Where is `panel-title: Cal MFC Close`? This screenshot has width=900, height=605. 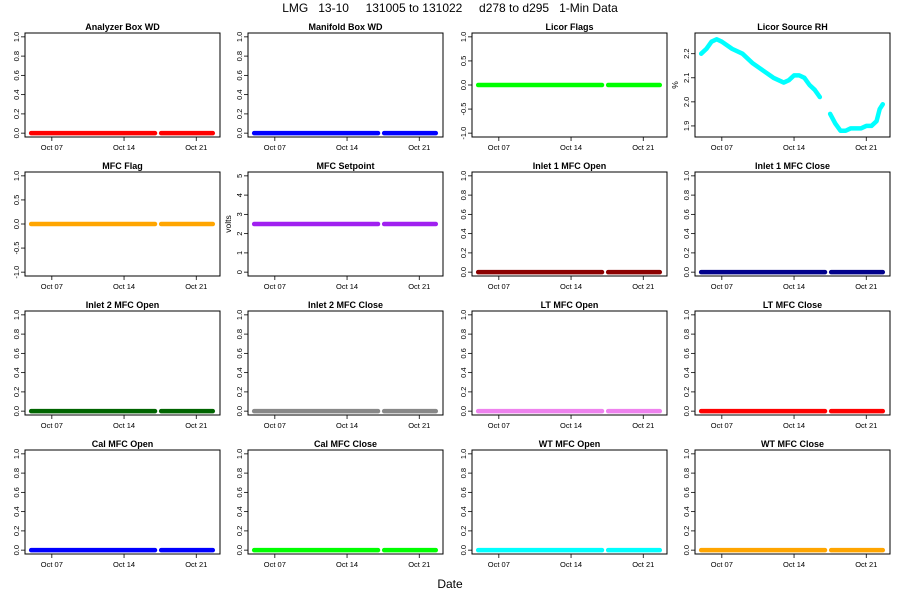 panel-title: Cal MFC Close is located at coordinates (345, 444).